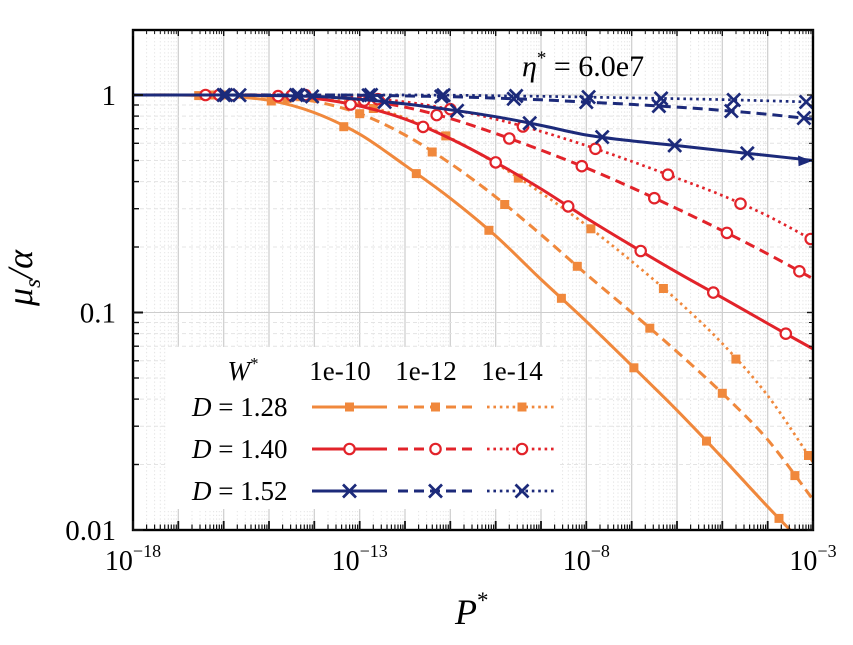  I want to click on legend-col-1e-12: 1e-12, so click(425, 371).